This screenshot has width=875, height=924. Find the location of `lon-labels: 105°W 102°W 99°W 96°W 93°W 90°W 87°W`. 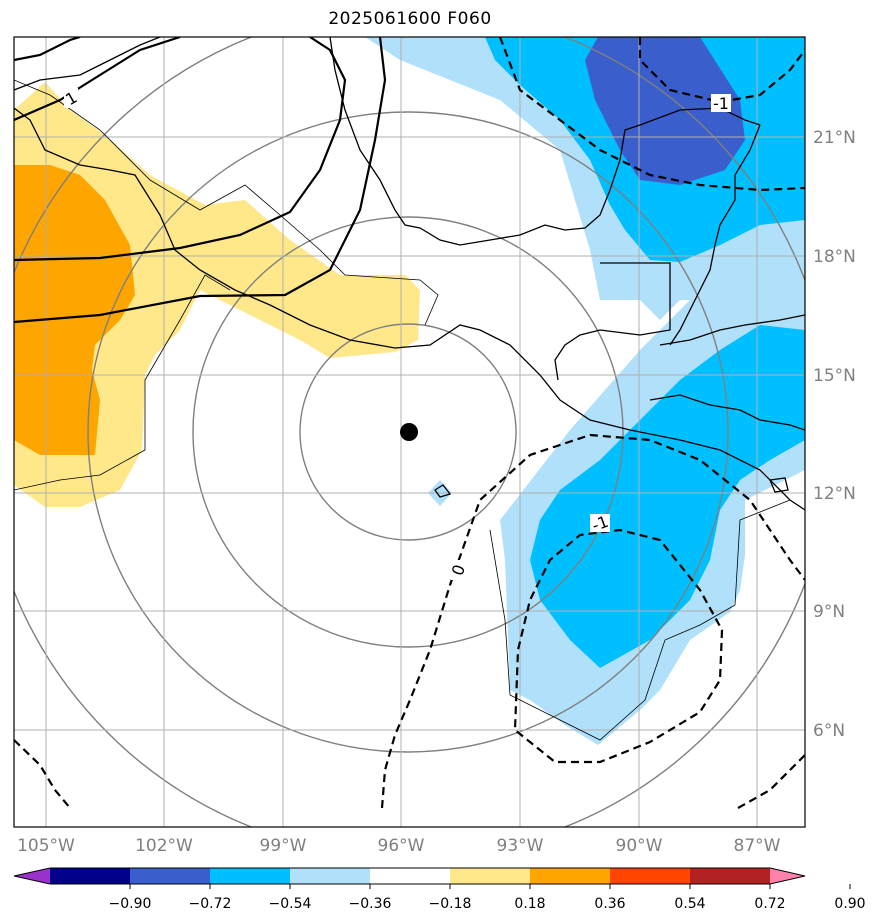

lon-labels: 105°W 102°W 99°W 96°W 93°W 90°W 87°W is located at coordinates (399, 846).